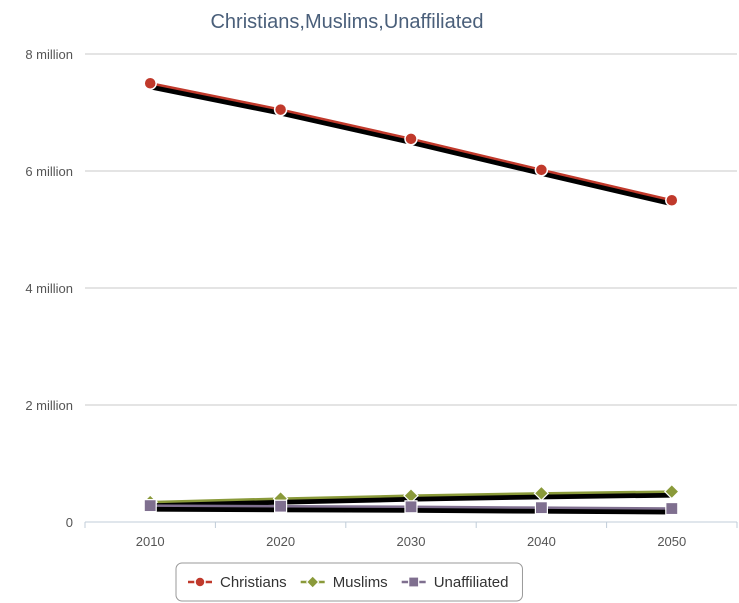 This screenshot has height=603, width=739. I want to click on x-tick-label: 2030, so click(411, 541).